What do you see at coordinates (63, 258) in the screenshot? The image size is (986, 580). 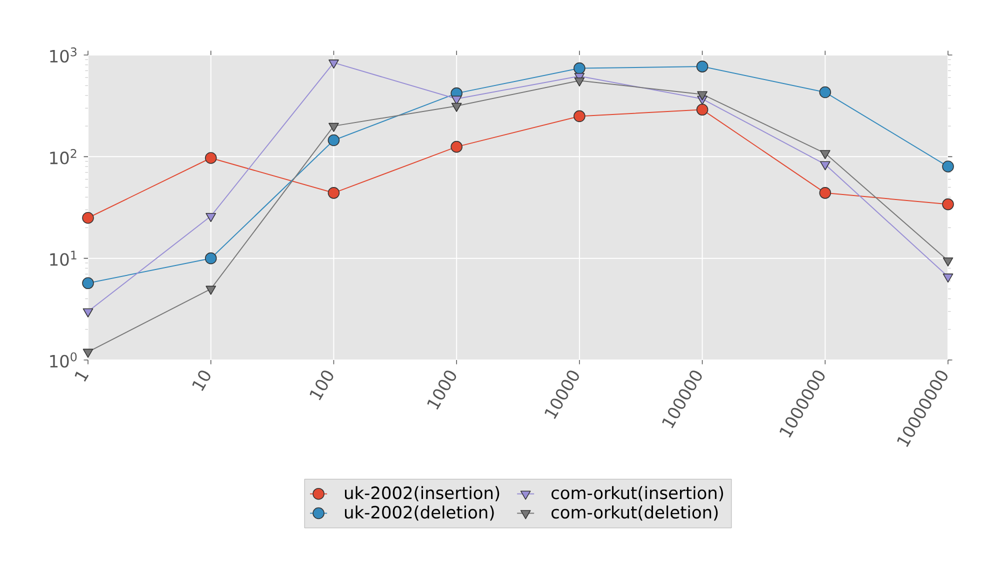 I see `y-tick-label: 10$^{1}$` at bounding box center [63, 258].